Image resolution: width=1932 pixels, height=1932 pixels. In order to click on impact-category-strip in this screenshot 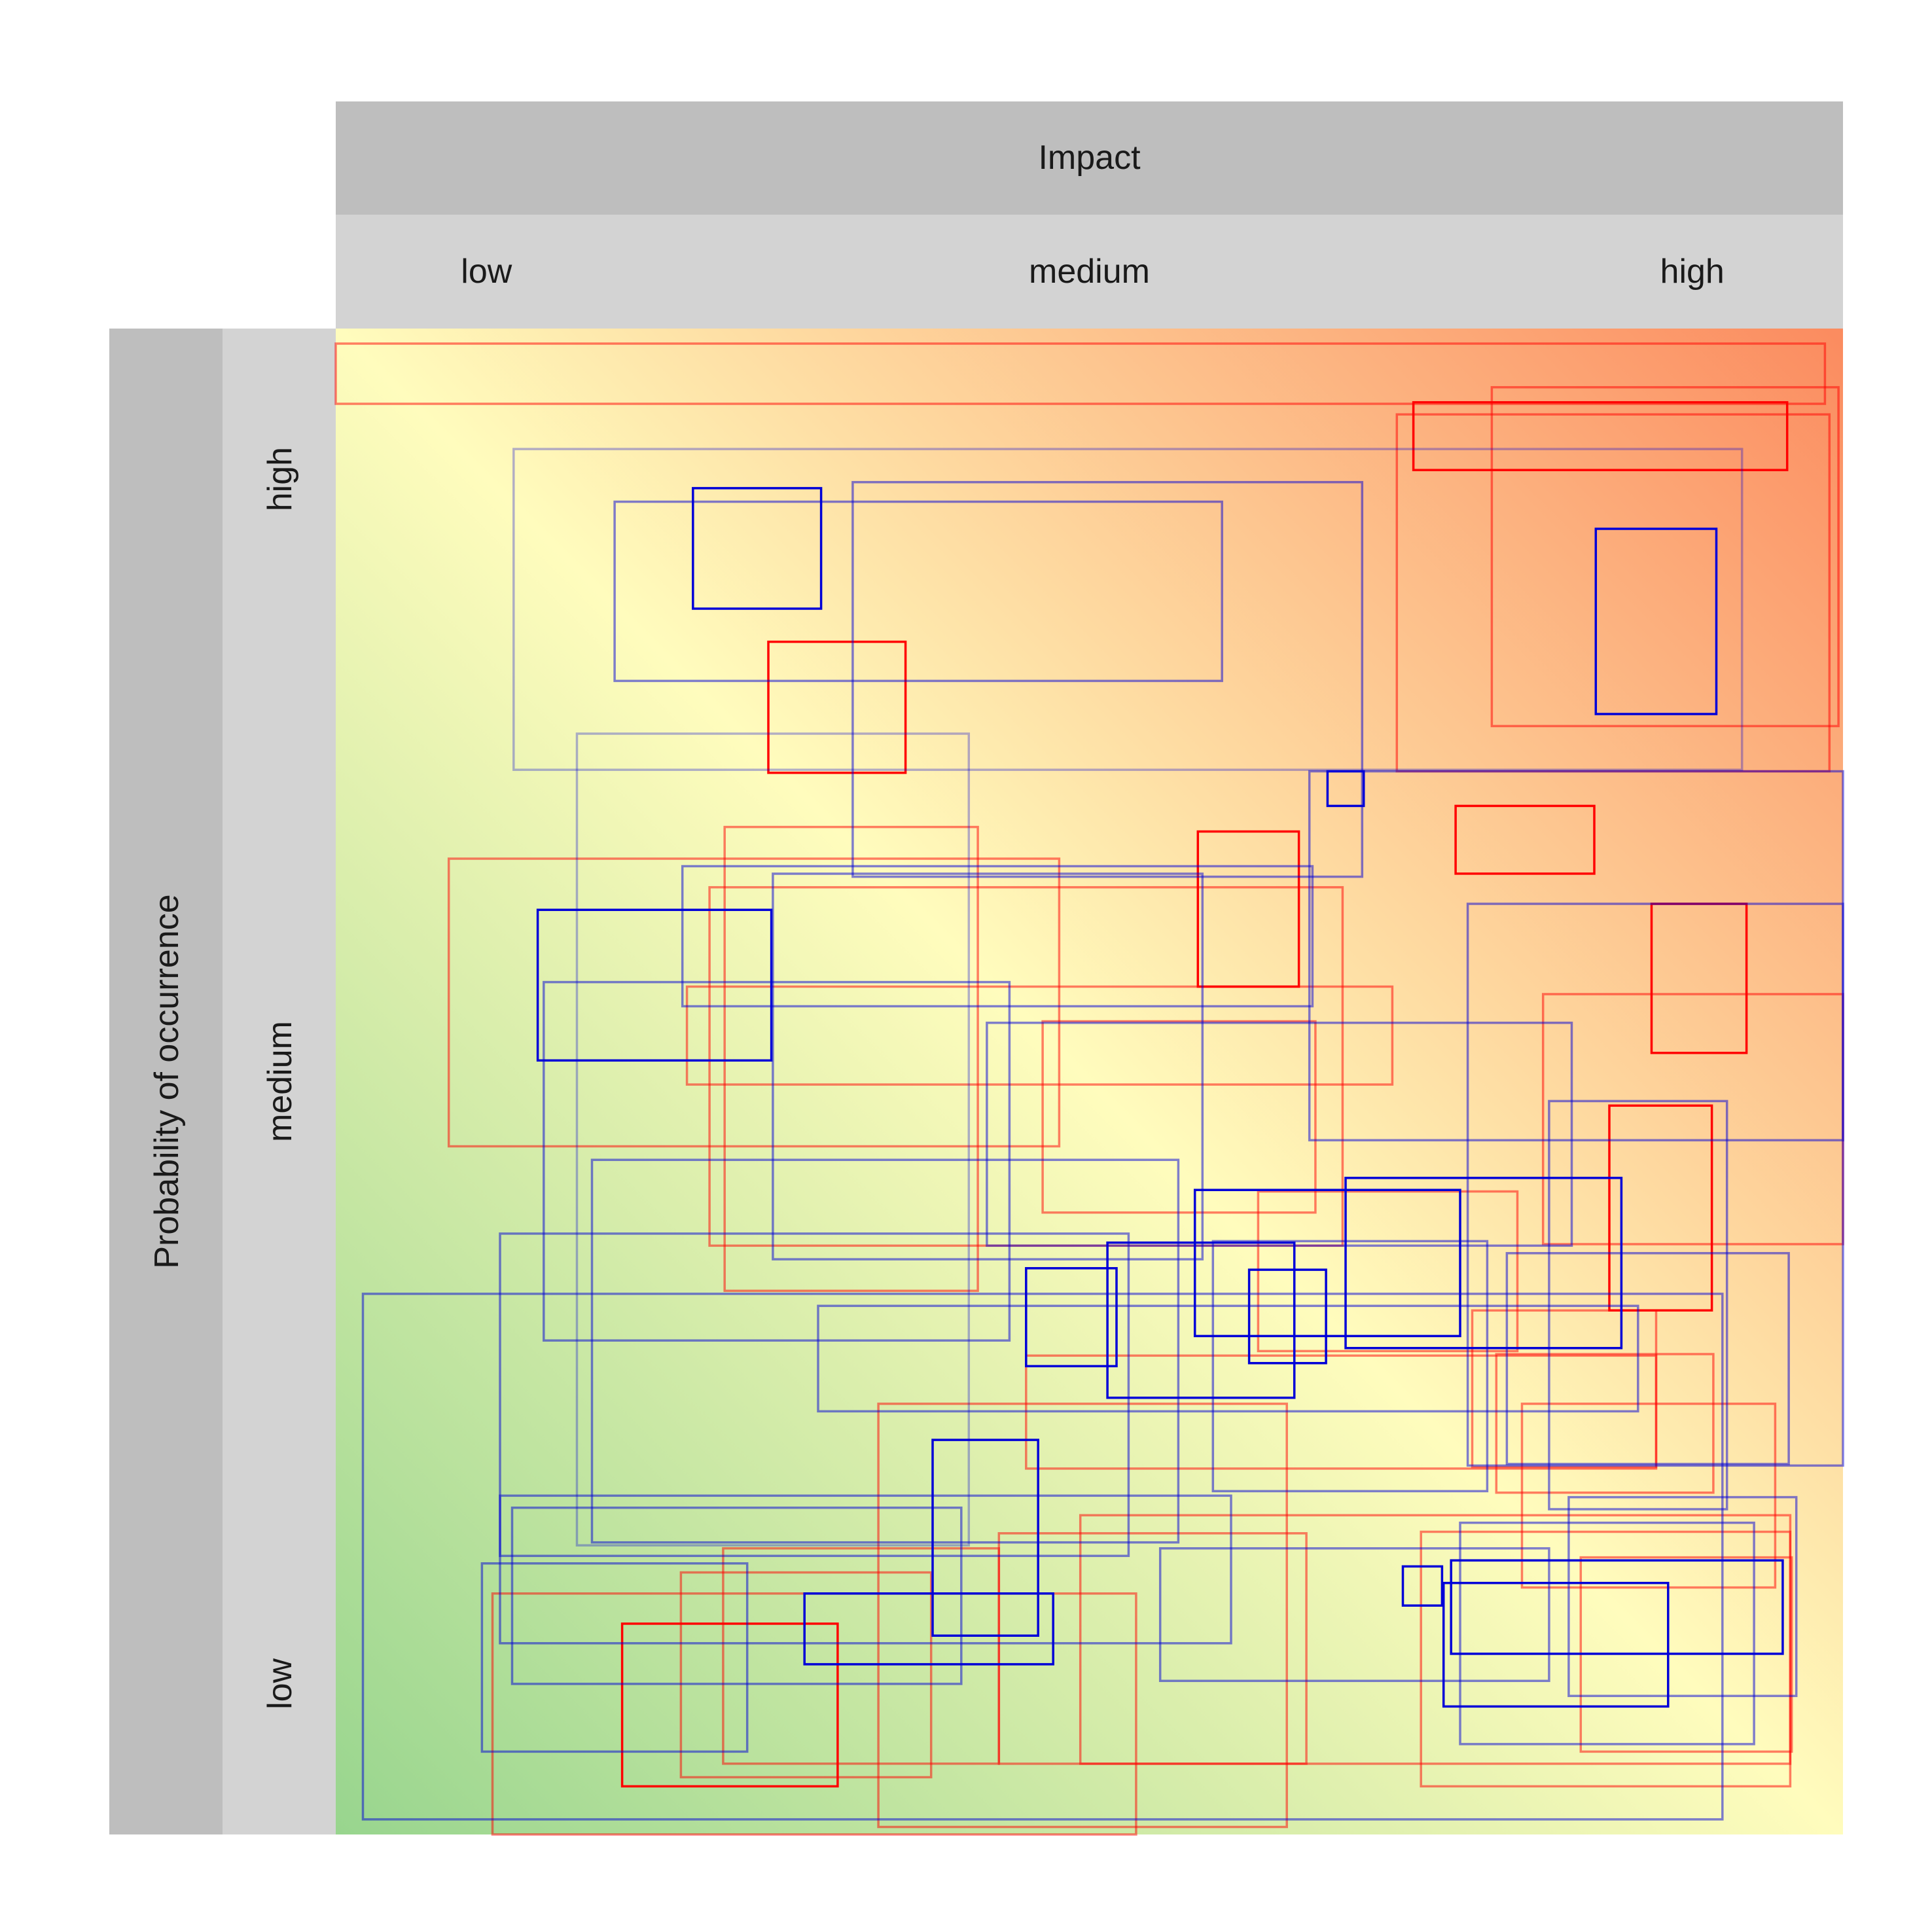, I will do `click(1089, 272)`.